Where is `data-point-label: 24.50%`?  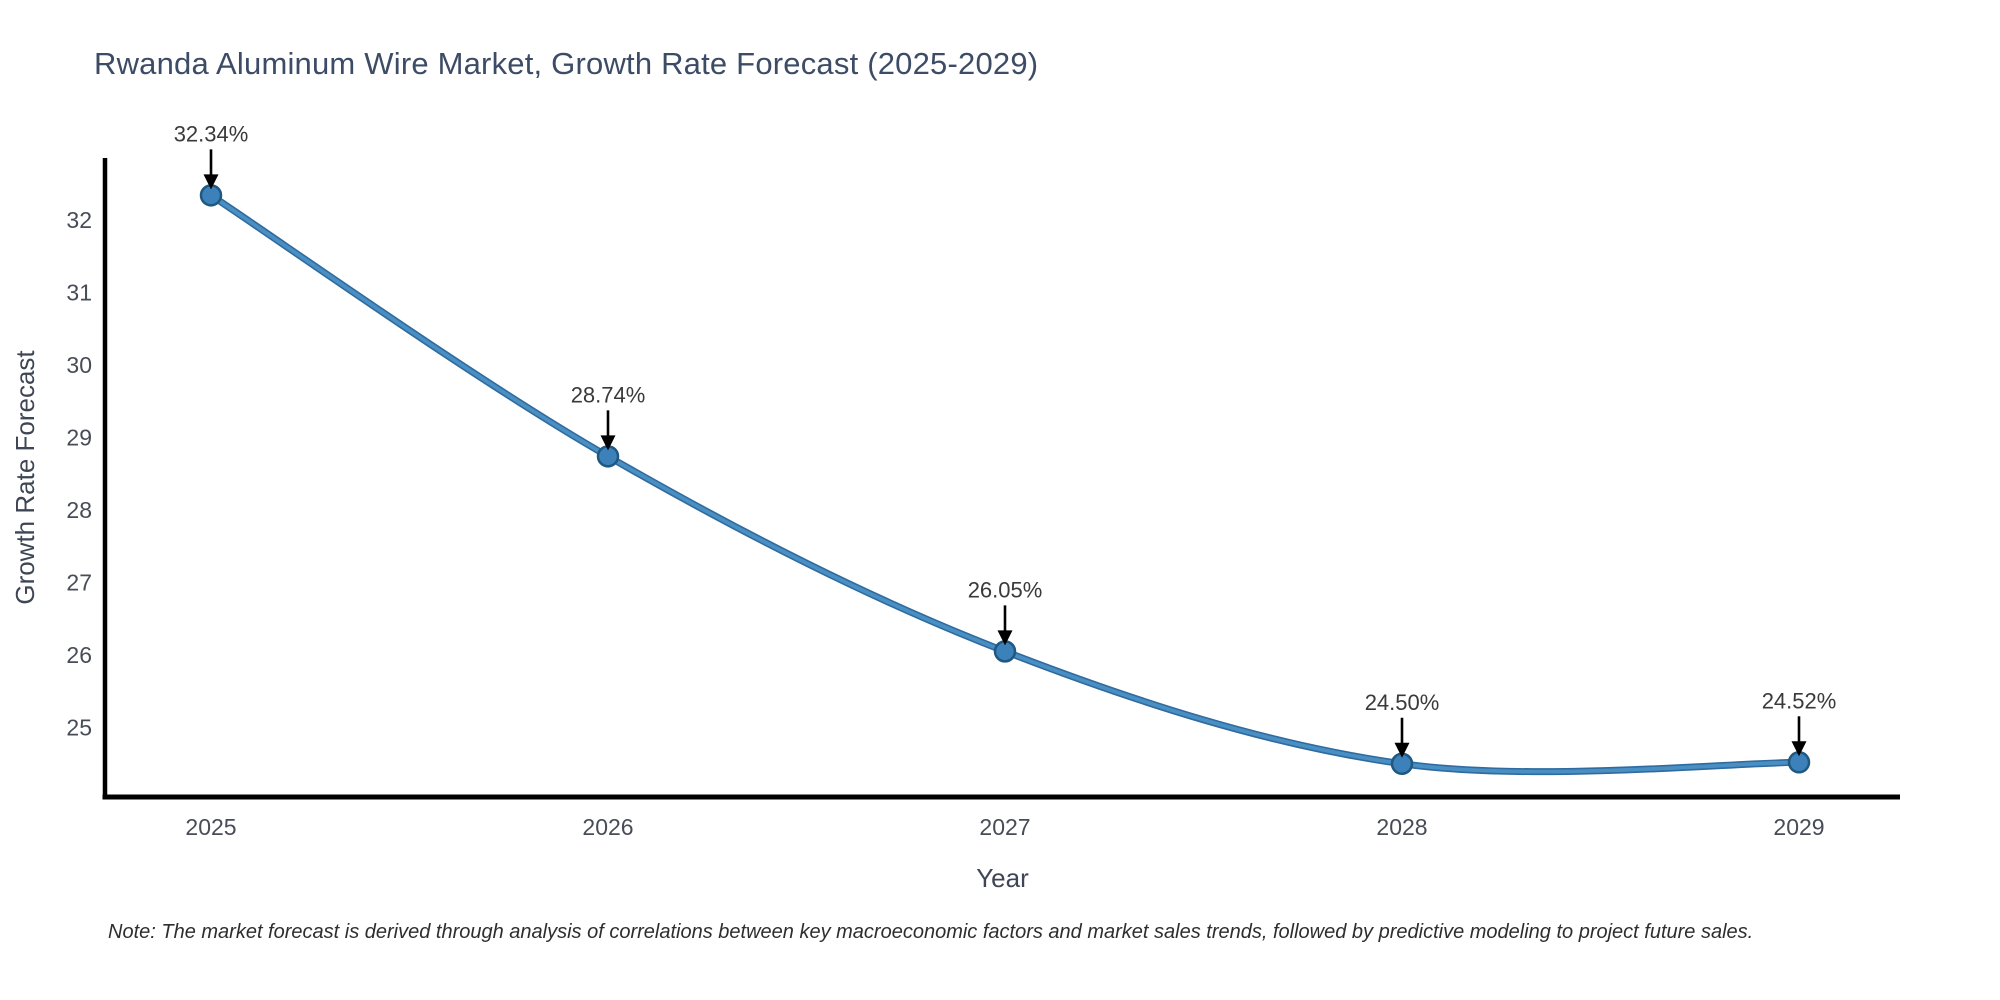
data-point-label: 24.50% is located at coordinates (1402, 702).